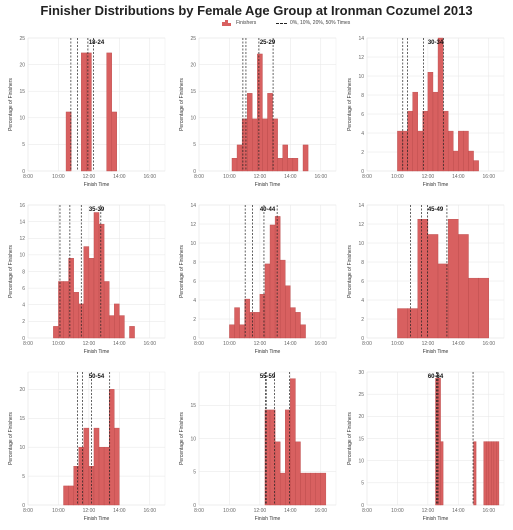 The width and height of the screenshot is (513, 530). I want to click on percentile-line-icon, so click(281, 23).